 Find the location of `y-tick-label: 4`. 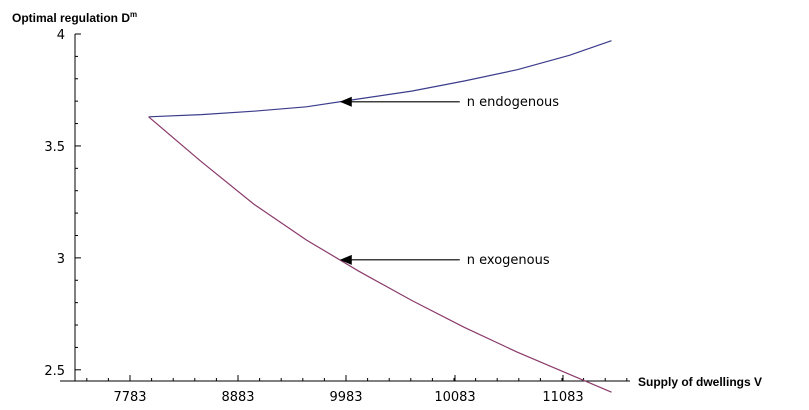

y-tick-label: 4 is located at coordinates (61, 35).